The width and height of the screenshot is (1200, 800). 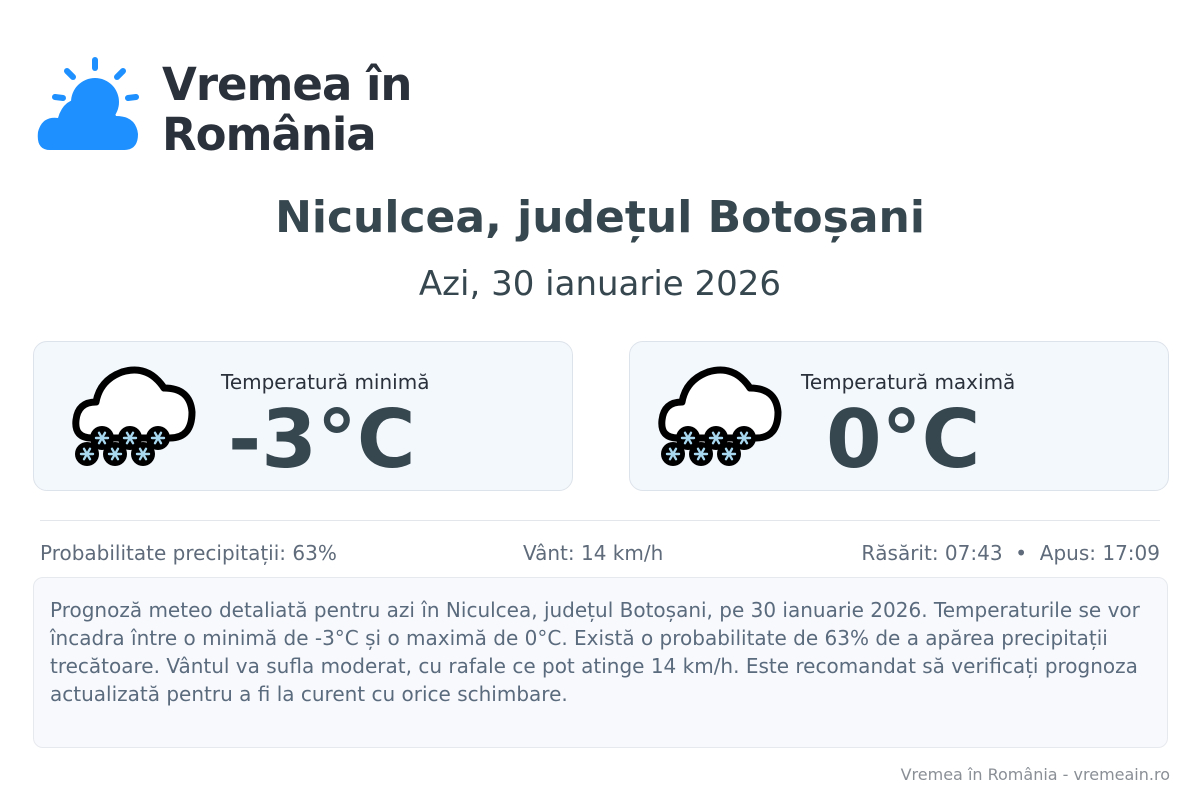 I want to click on precipitation-probability: Probabilitate precipitații: 63%, so click(x=188, y=553).